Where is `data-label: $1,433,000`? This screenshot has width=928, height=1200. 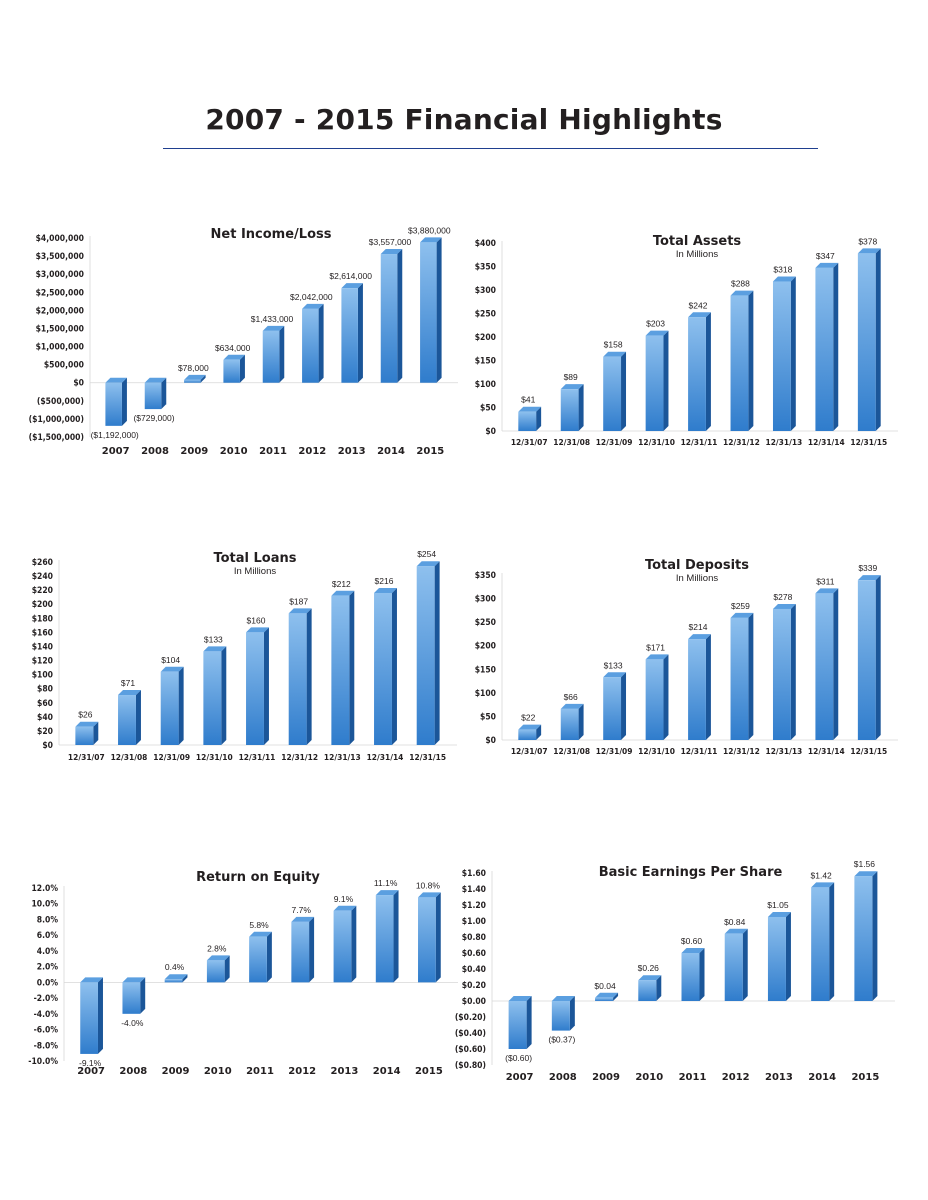
data-label: $1,433,000 is located at coordinates (272, 319).